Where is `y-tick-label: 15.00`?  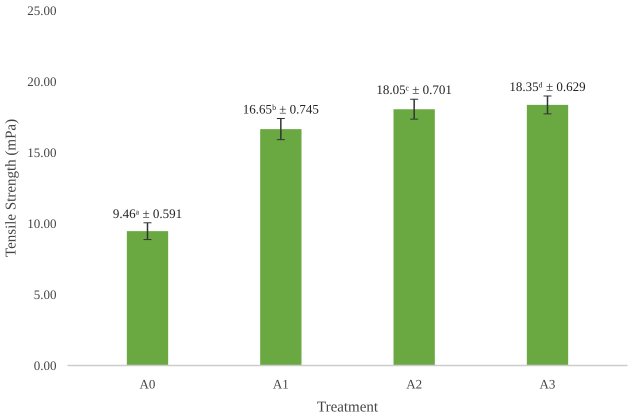 y-tick-label: 15.00 is located at coordinates (41, 152).